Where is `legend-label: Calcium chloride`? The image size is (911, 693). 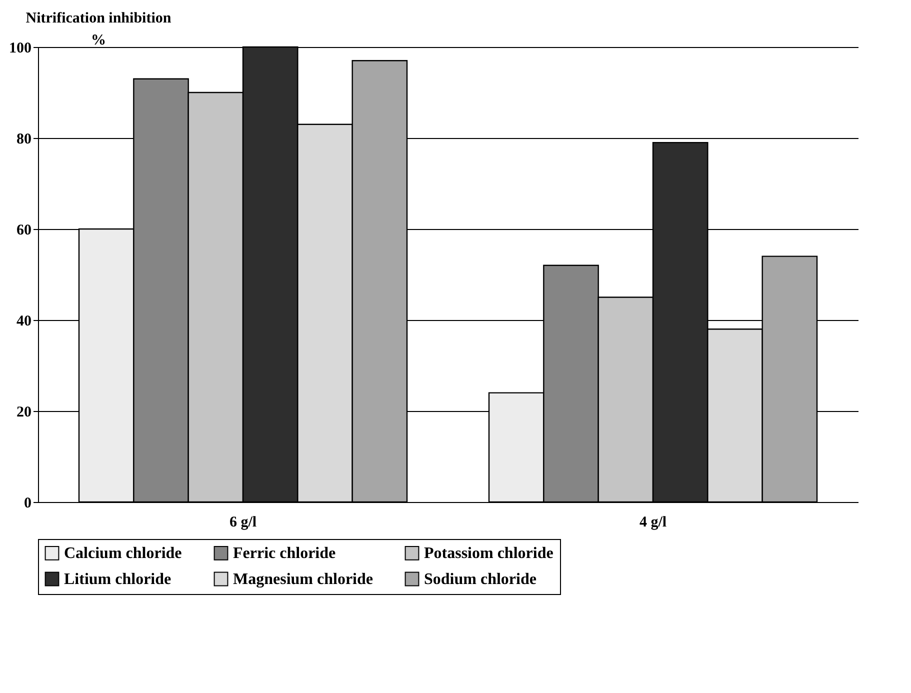 legend-label: Calcium chloride is located at coordinates (123, 553).